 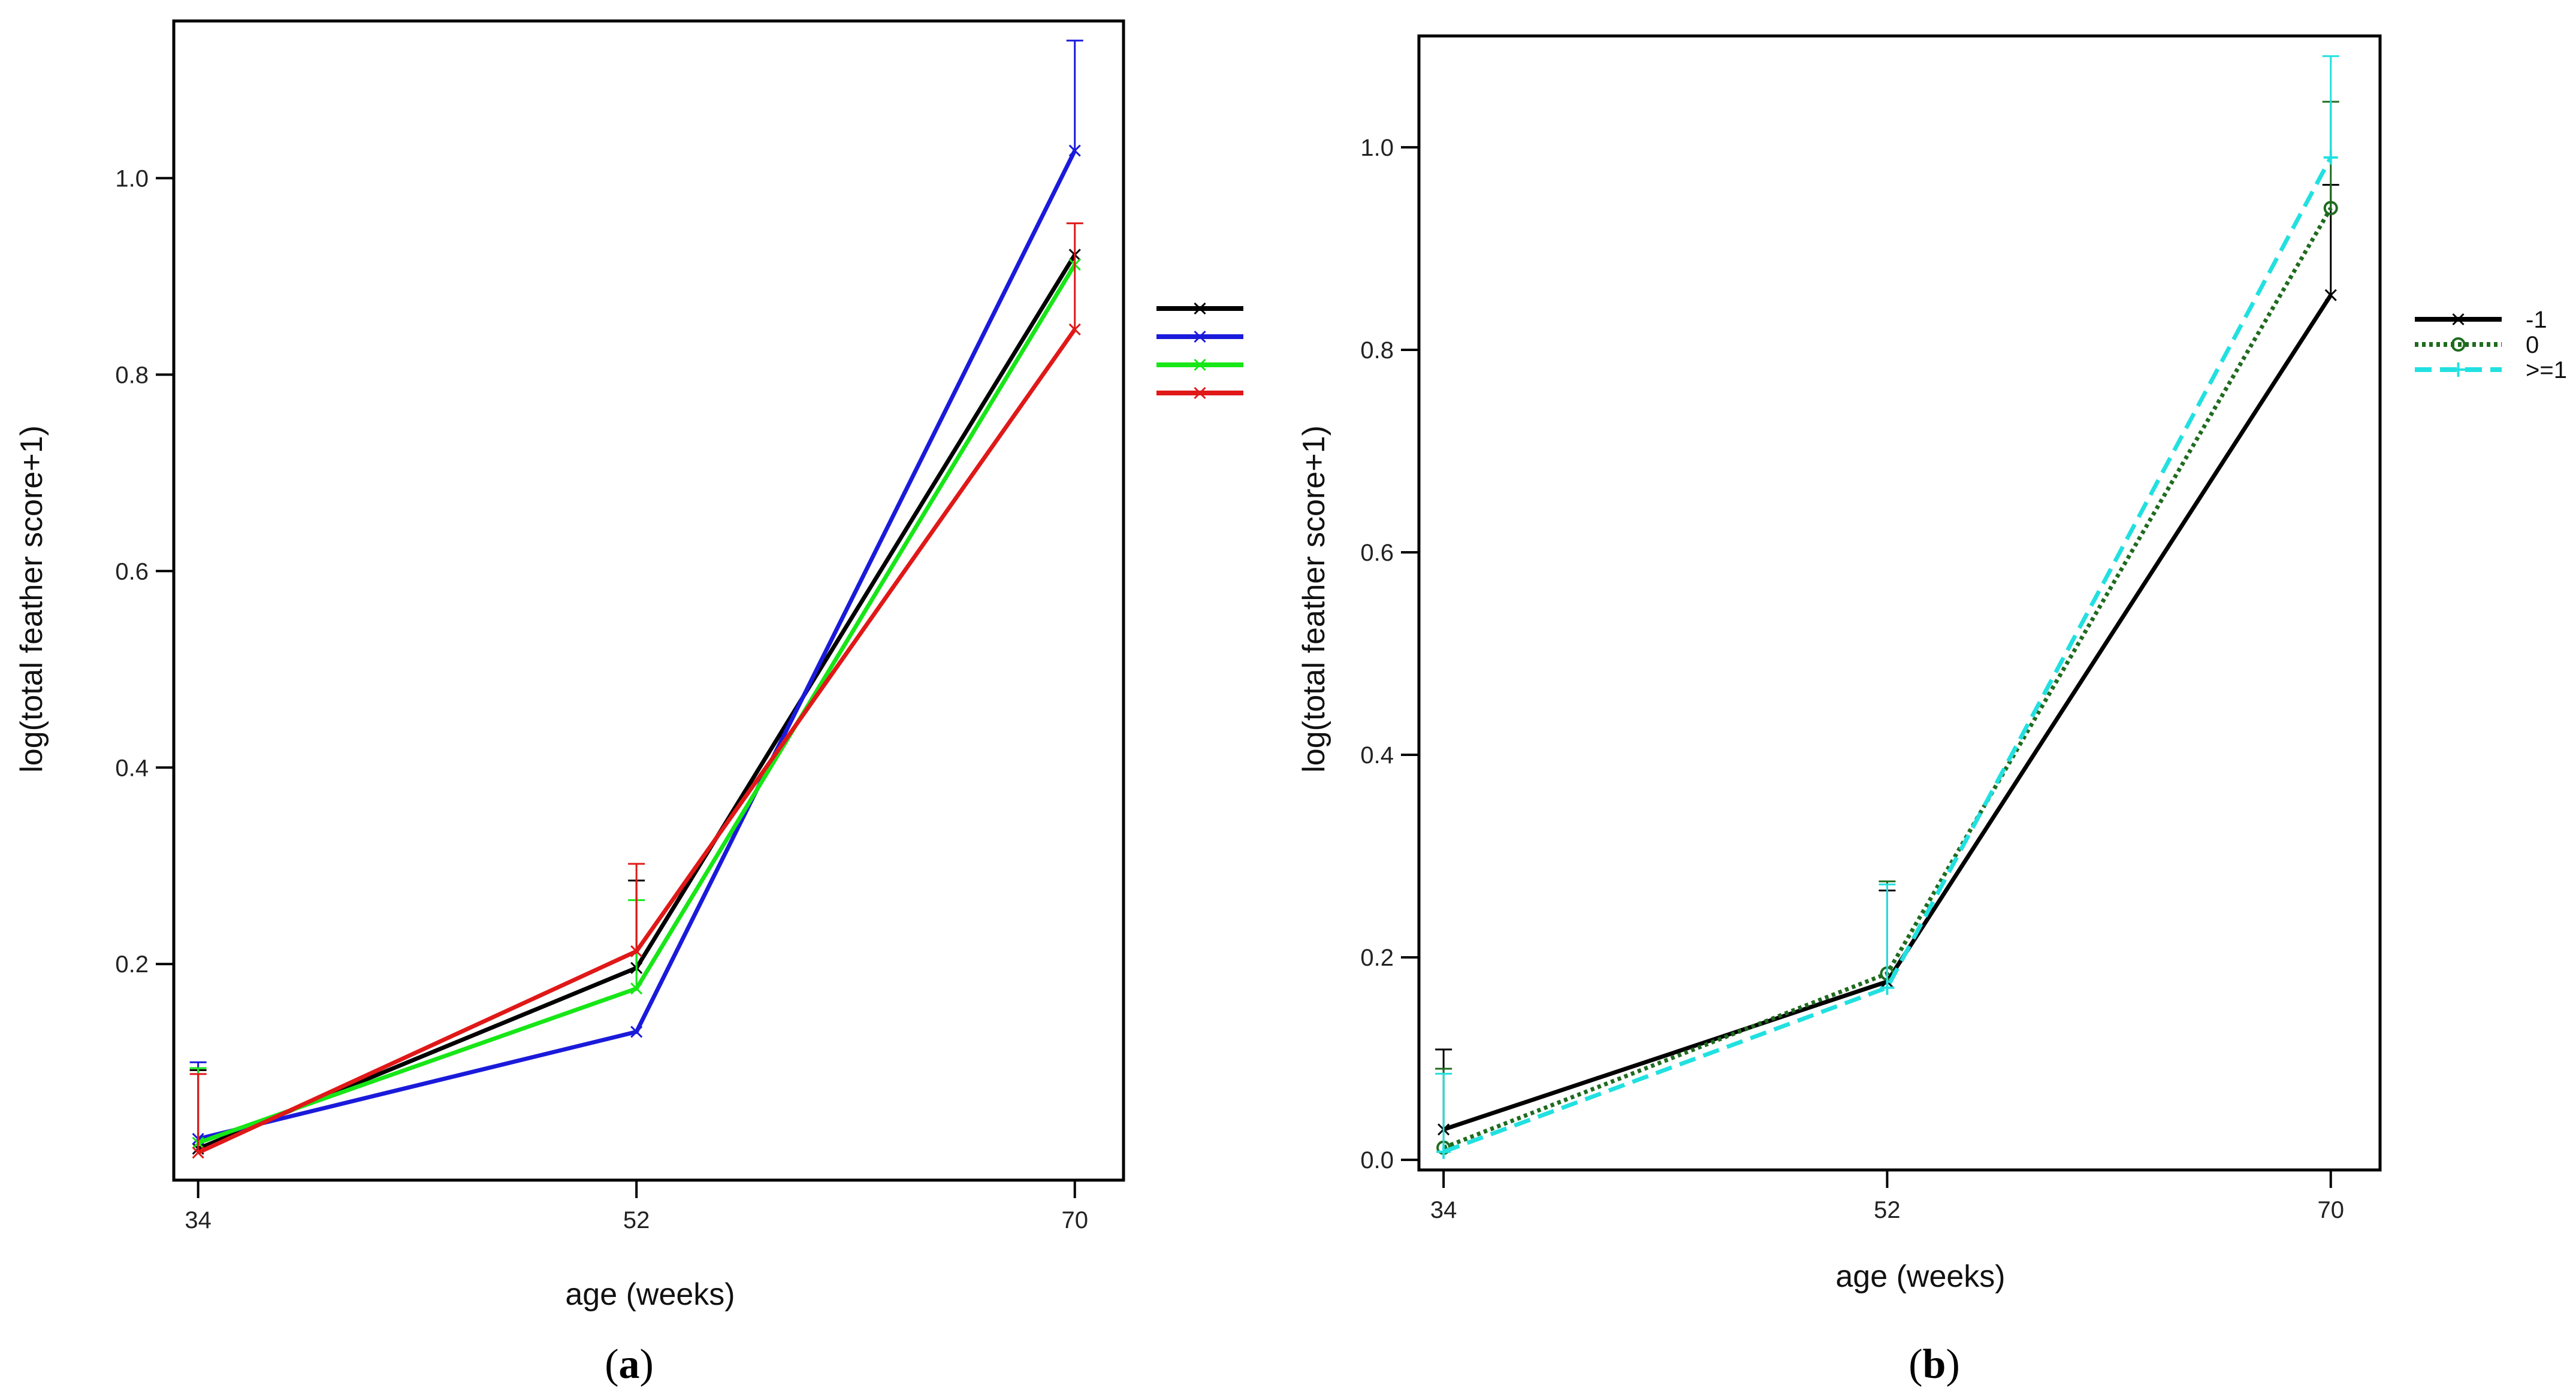 What do you see at coordinates (1200, 351) in the screenshot?
I see `legend-a` at bounding box center [1200, 351].